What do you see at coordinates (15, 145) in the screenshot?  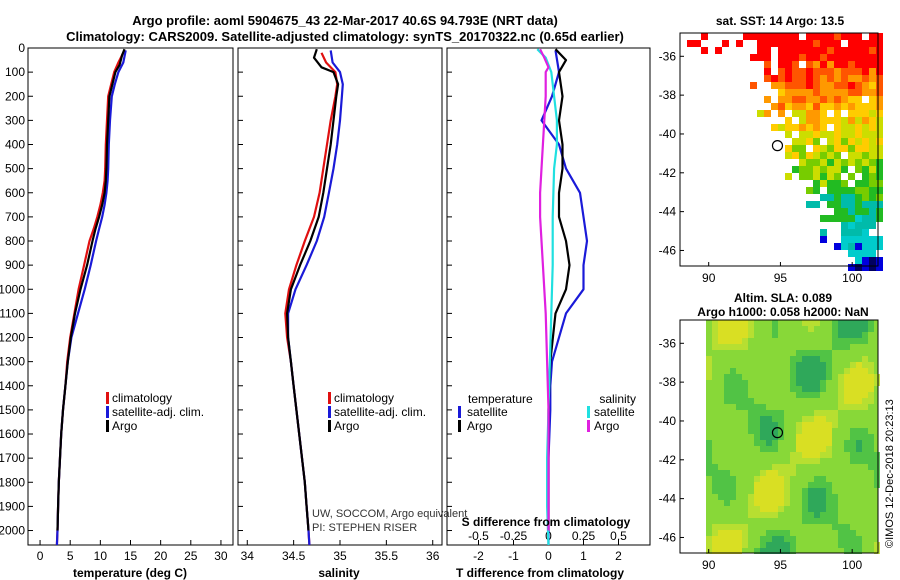 I see `depth-tick-label: 400` at bounding box center [15, 145].